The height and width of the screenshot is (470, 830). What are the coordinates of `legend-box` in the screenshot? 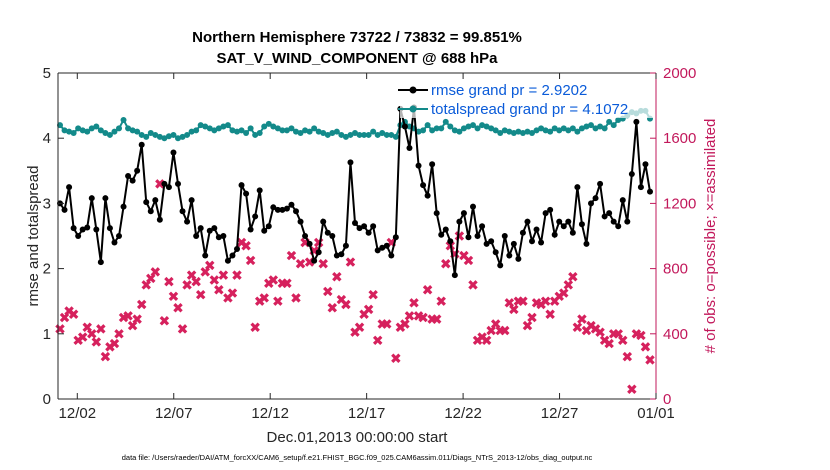 It's located at (527, 99).